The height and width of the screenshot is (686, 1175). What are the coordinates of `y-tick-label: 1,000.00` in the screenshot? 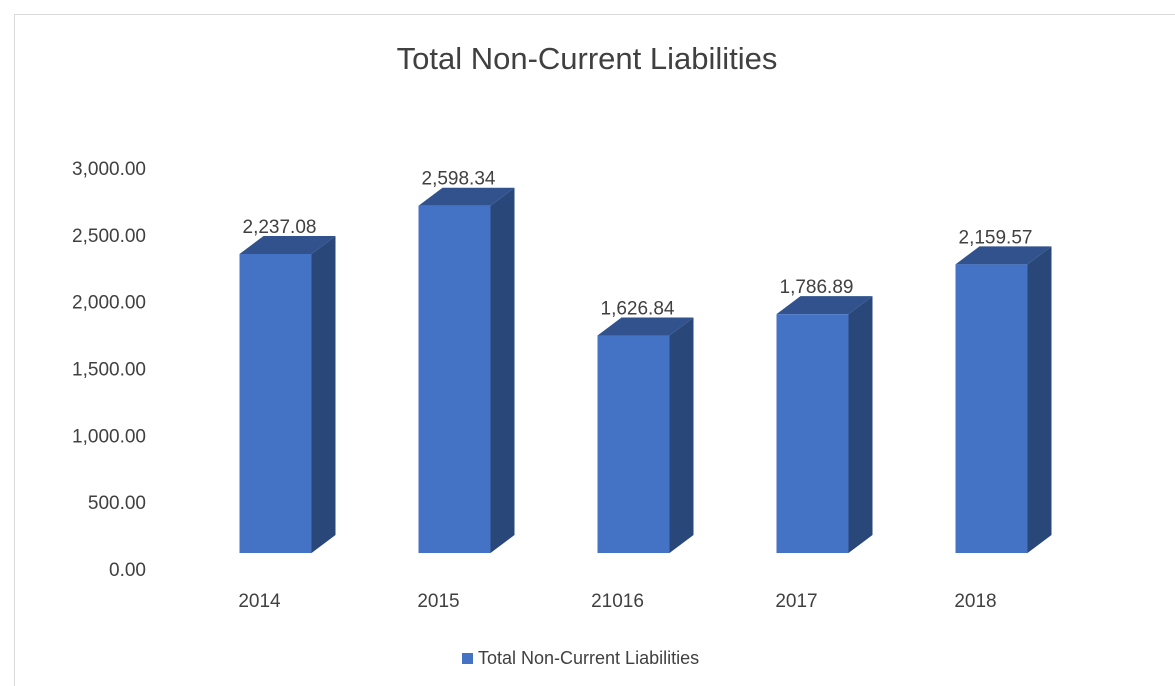 It's located at (109, 436).